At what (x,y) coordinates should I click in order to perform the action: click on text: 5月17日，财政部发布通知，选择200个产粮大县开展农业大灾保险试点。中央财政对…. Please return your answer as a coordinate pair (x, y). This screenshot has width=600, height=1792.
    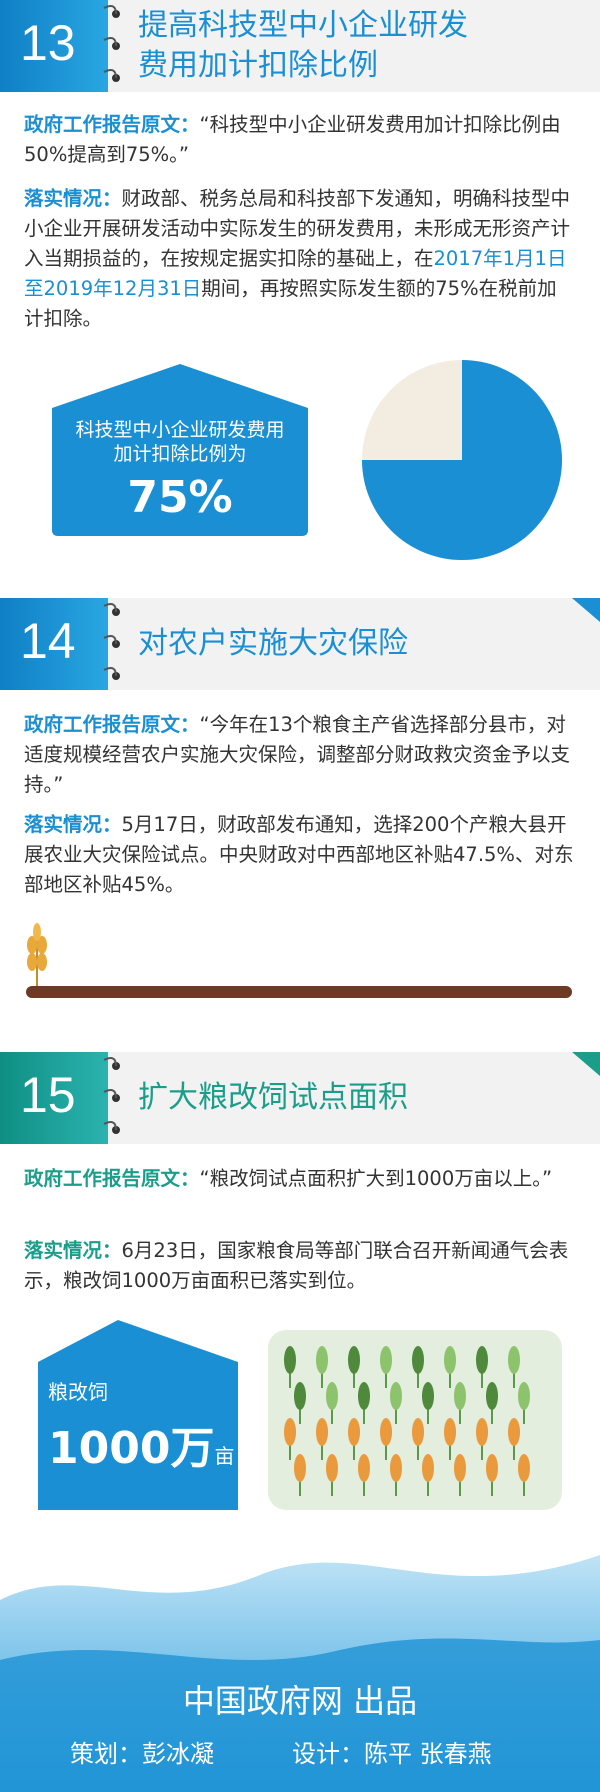
    Looking at the image, I should click on (299, 854).